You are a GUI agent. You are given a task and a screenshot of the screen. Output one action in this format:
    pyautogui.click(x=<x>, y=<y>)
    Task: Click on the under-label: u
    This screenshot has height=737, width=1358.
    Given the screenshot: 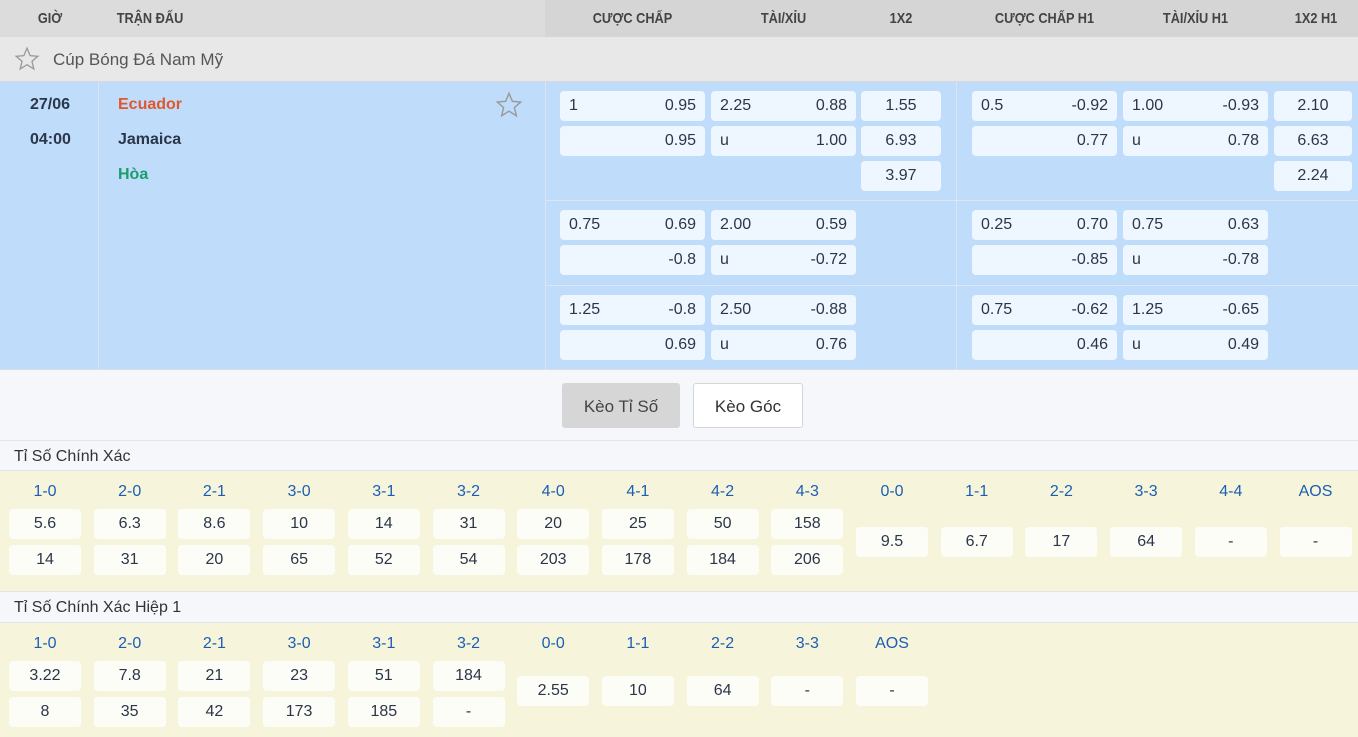 What is the action you would take?
    pyautogui.click(x=1136, y=344)
    